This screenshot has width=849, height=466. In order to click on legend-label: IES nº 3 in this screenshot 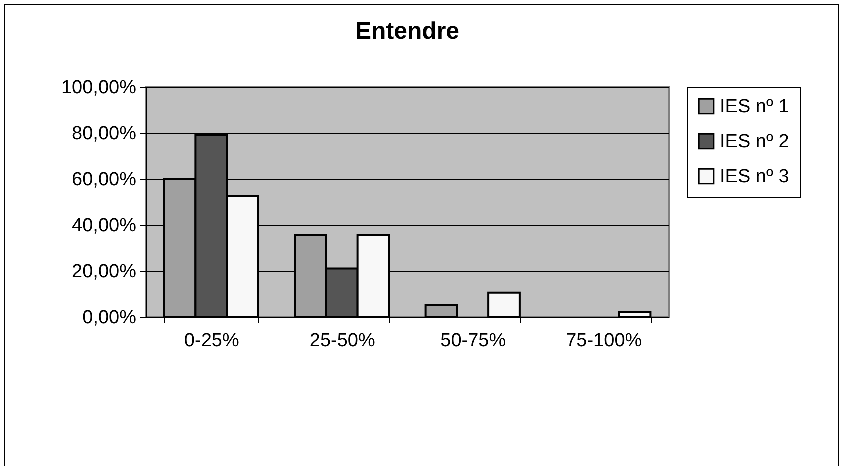, I will do `click(755, 177)`.